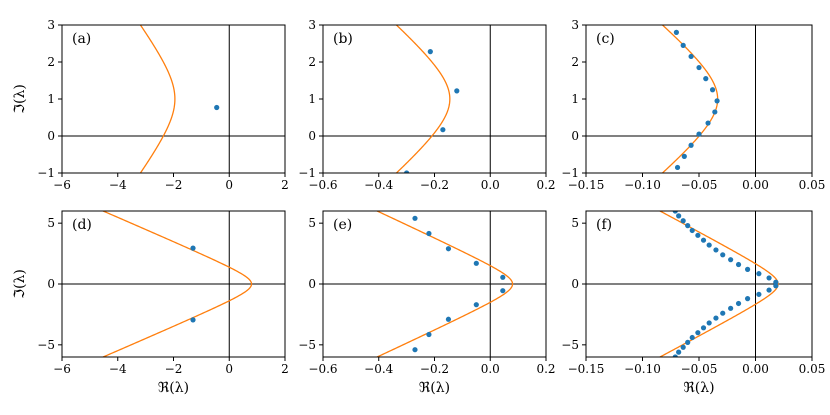 The height and width of the screenshot is (415, 830). I want to click on y-axis-label: ℑ(λ), so click(20, 284).